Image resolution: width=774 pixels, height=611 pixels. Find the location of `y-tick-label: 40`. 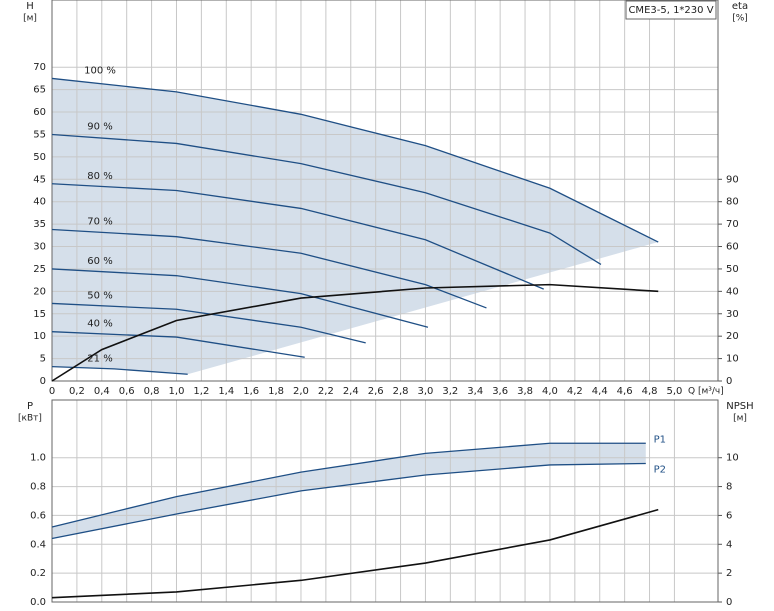

y-tick-label: 40 is located at coordinates (39, 202).